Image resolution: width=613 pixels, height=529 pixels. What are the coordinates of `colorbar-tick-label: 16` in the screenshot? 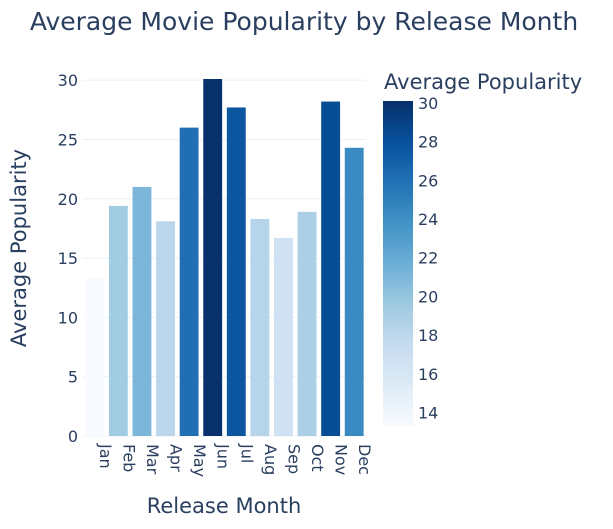 It's located at (428, 374).